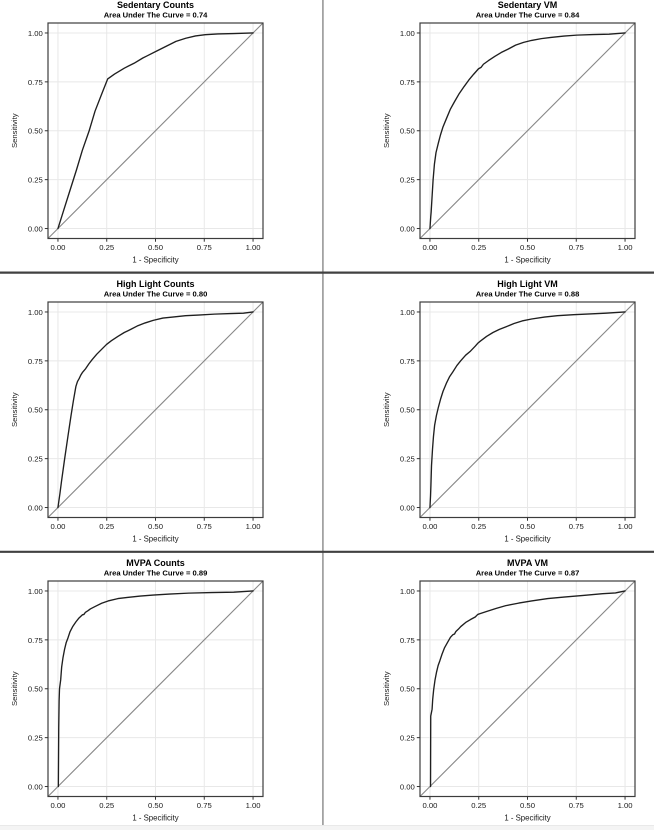 The image size is (654, 830). What do you see at coordinates (528, 573) in the screenshot?
I see `svg-text: Area Under The Curve = 0.87` at bounding box center [528, 573].